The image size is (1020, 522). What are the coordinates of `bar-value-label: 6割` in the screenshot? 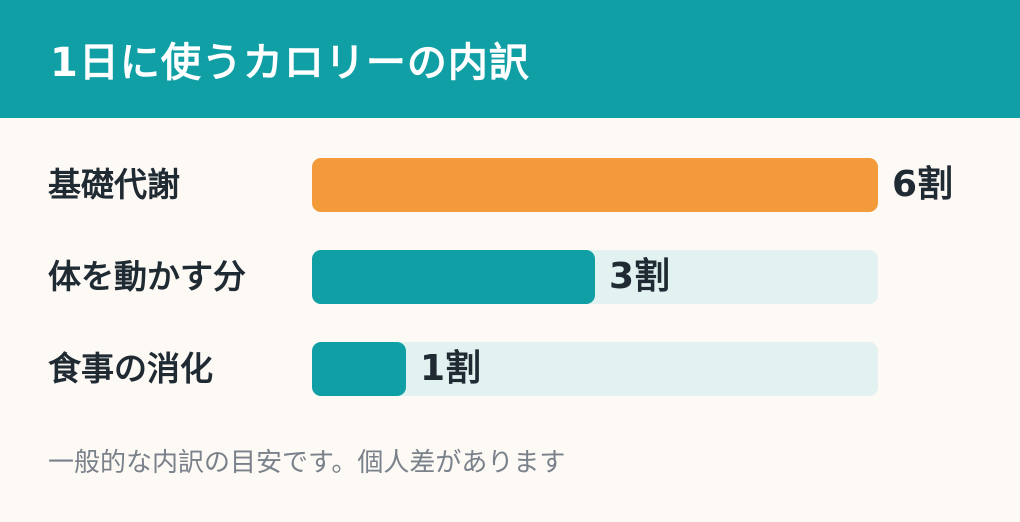 It's located at (923, 184).